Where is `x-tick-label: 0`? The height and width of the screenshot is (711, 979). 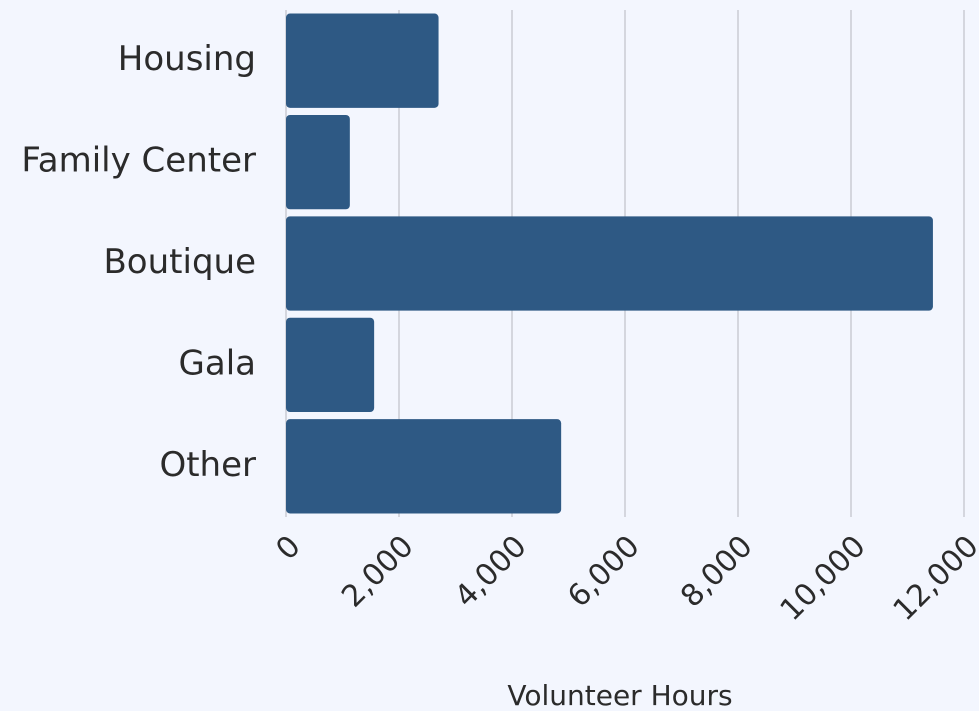
x-tick-label: 0 is located at coordinates (288, 548).